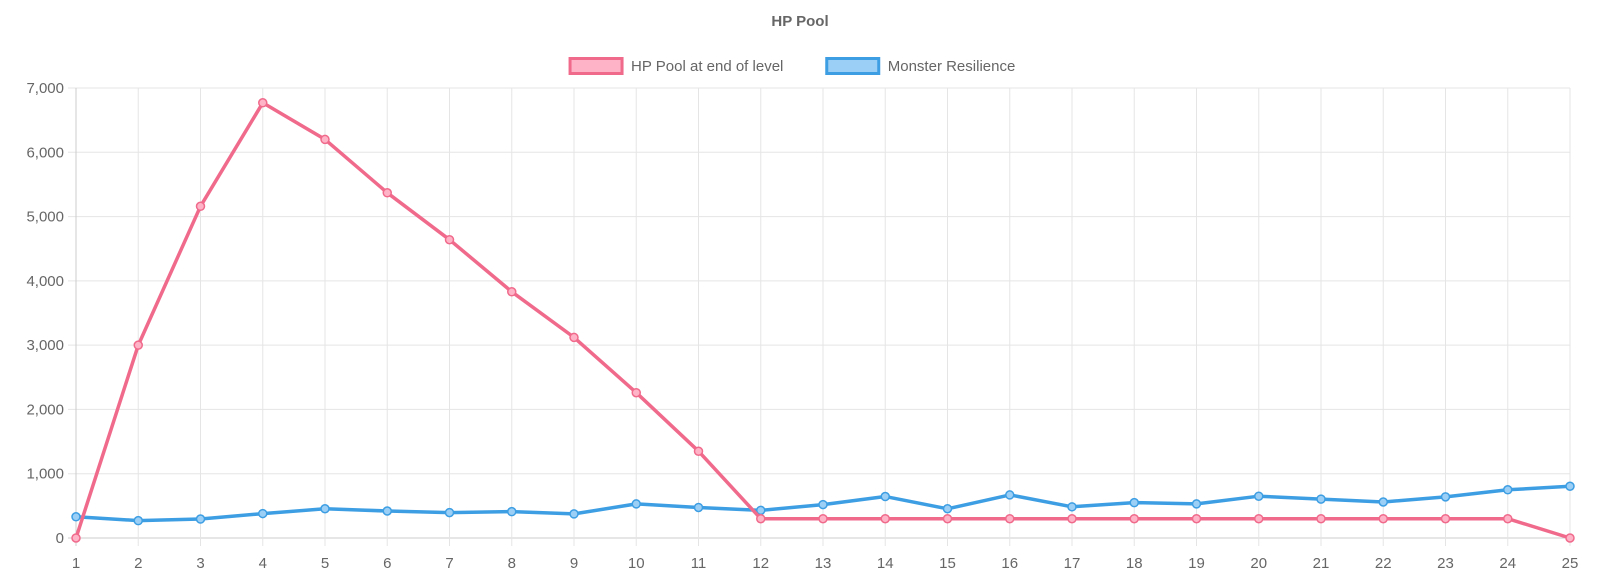 The image size is (1600, 582). I want to click on legend-label: HP Pool at end of level, so click(707, 66).